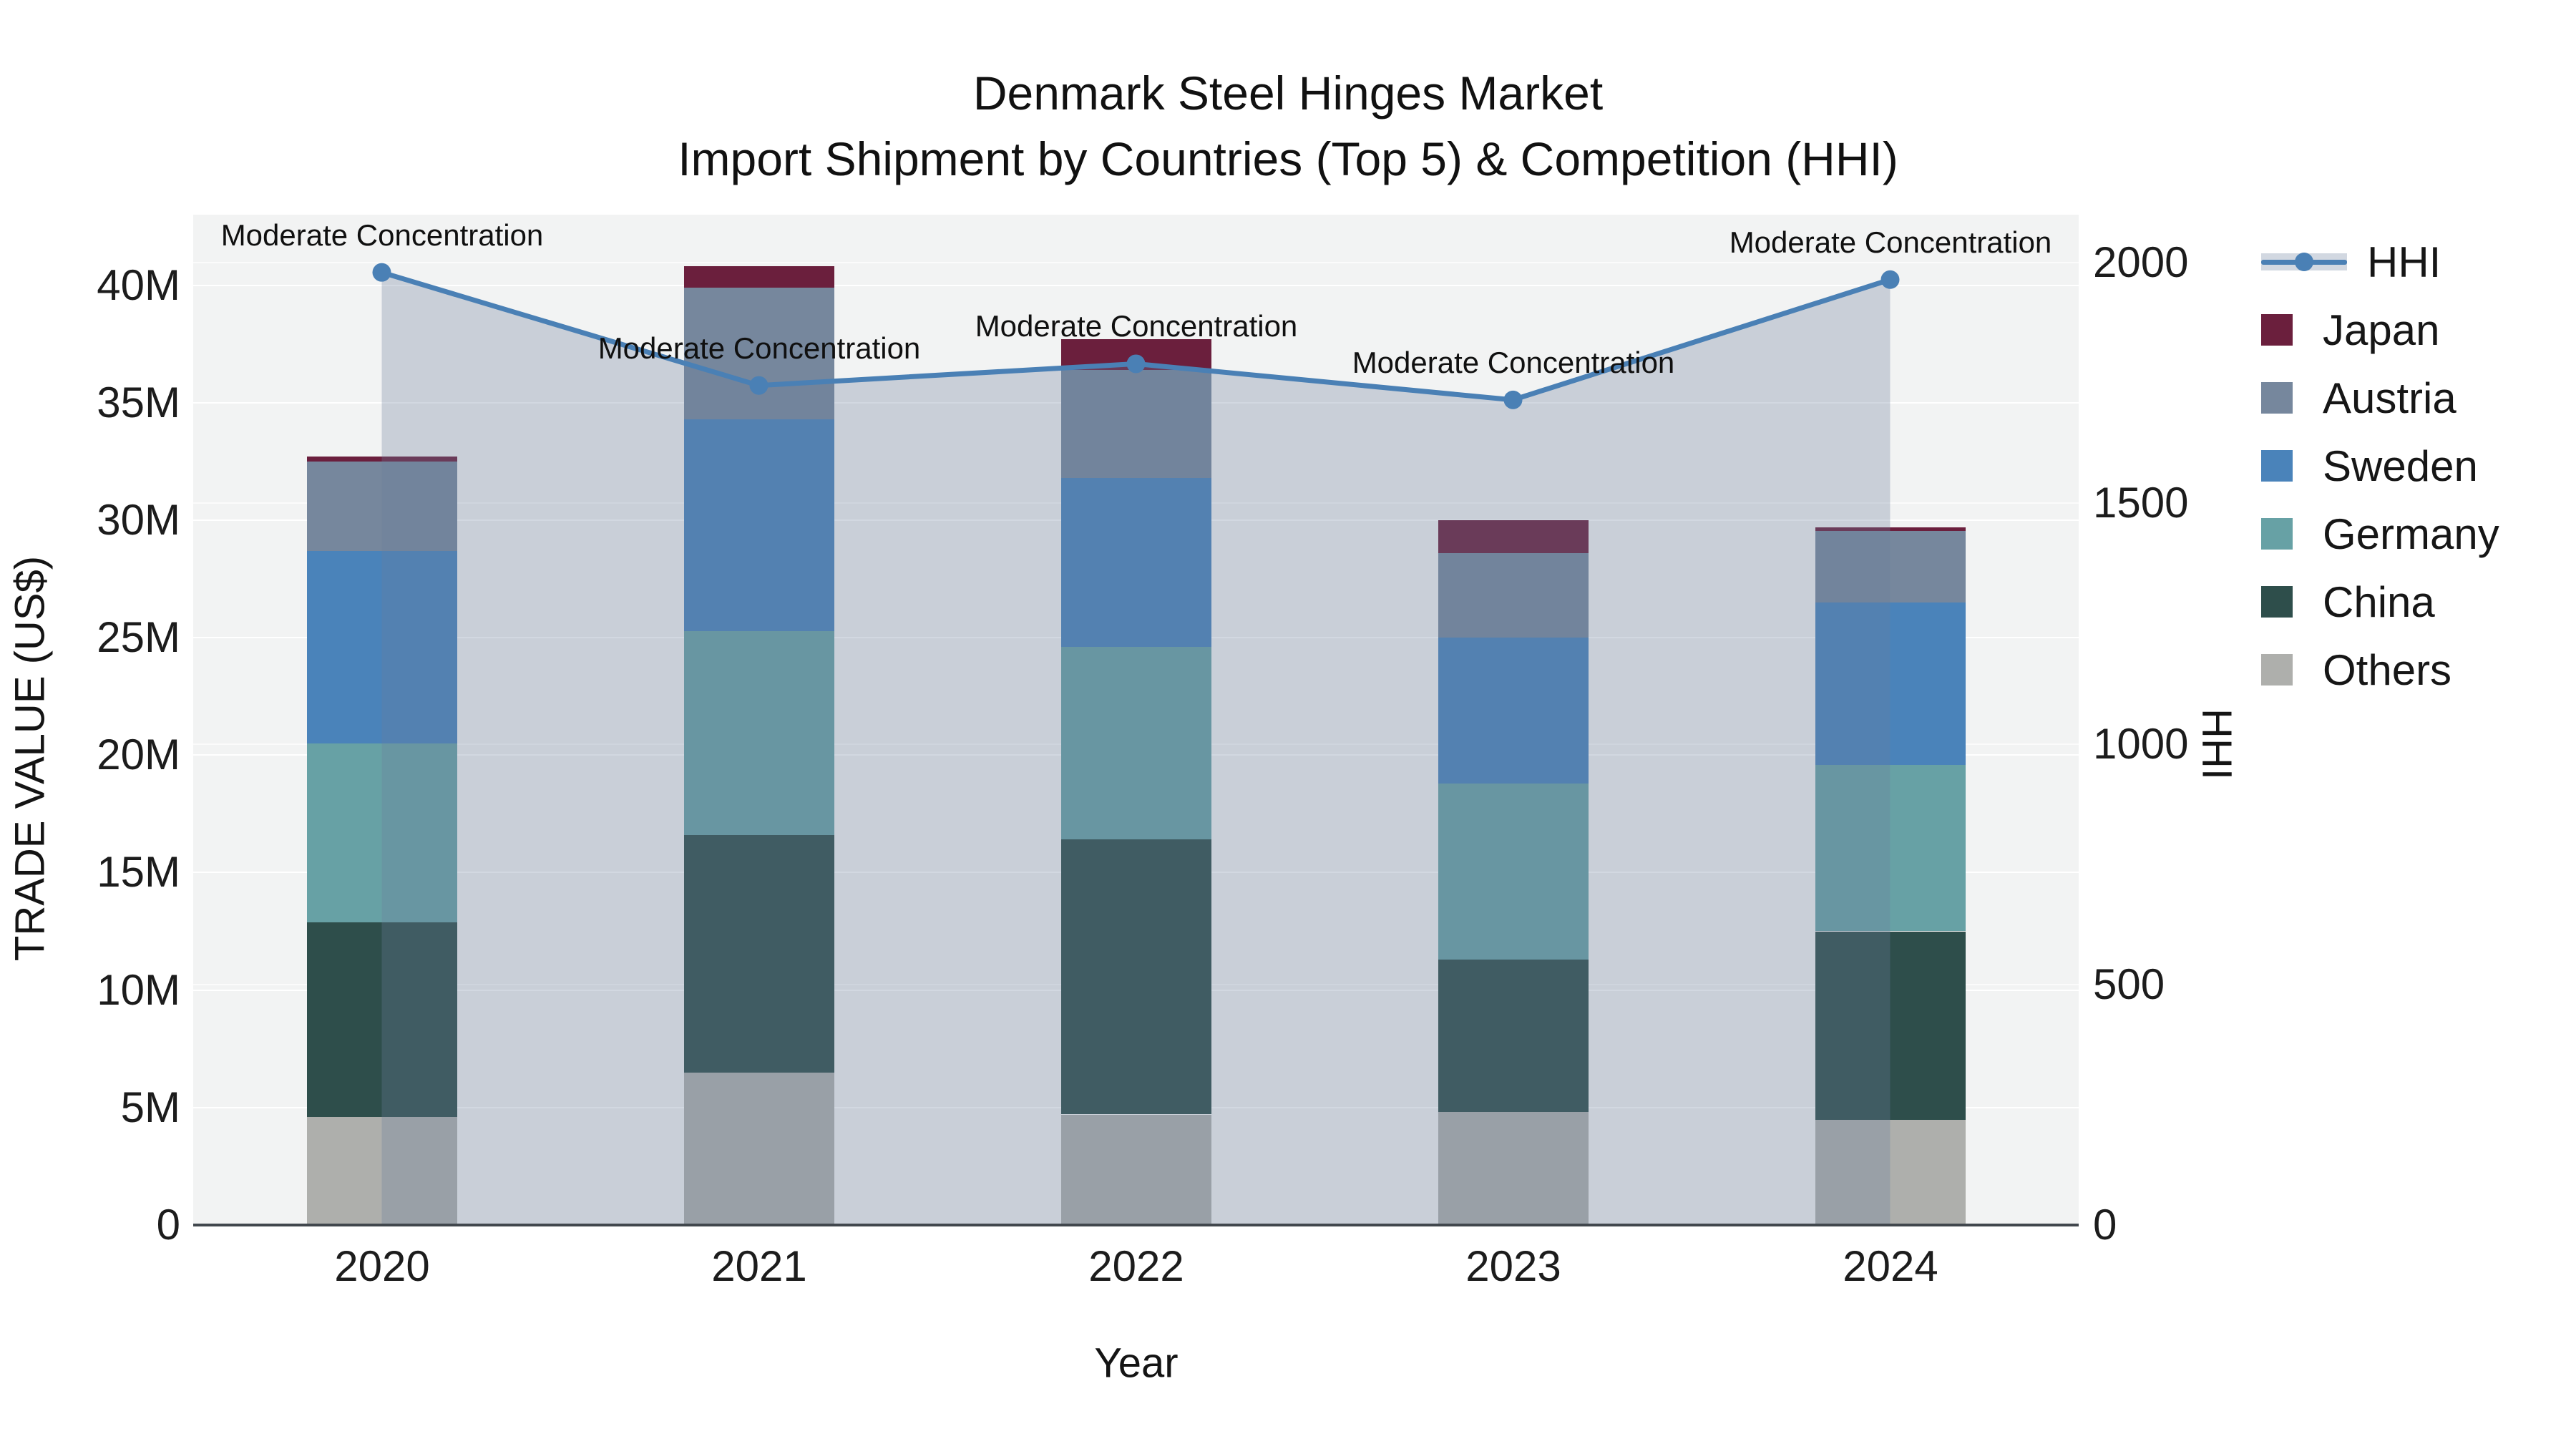  Describe the element at coordinates (1890, 279) in the screenshot. I see `hhi-marker-2024` at that location.